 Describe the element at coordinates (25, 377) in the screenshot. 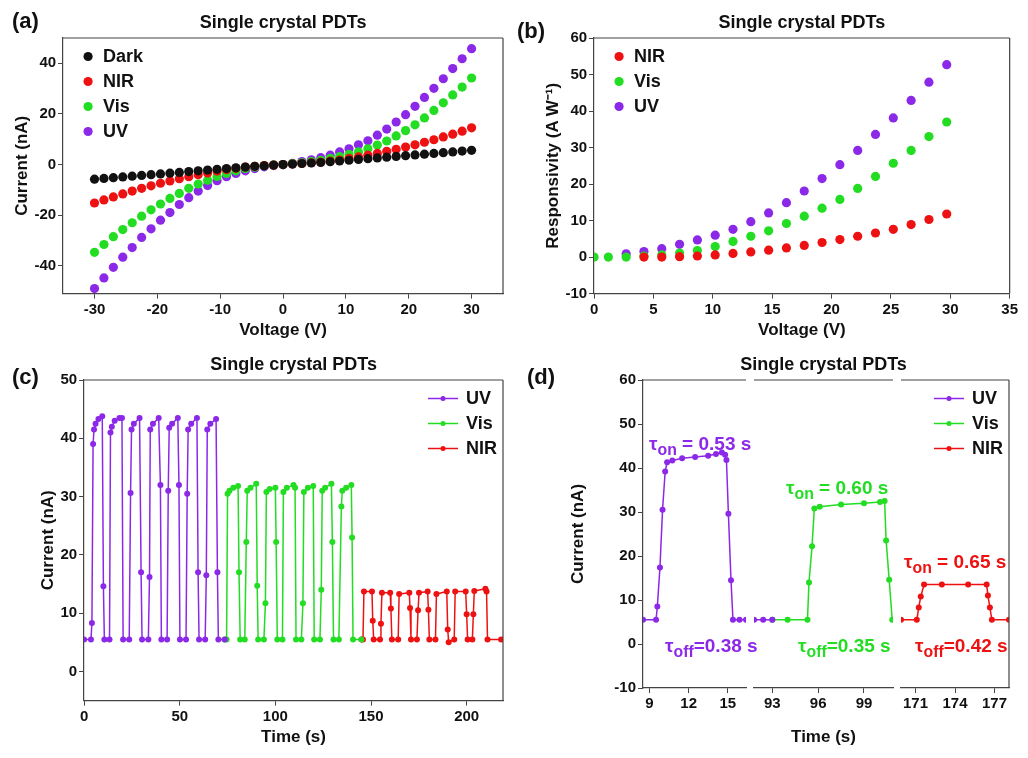

I see `text: (c)` at that location.